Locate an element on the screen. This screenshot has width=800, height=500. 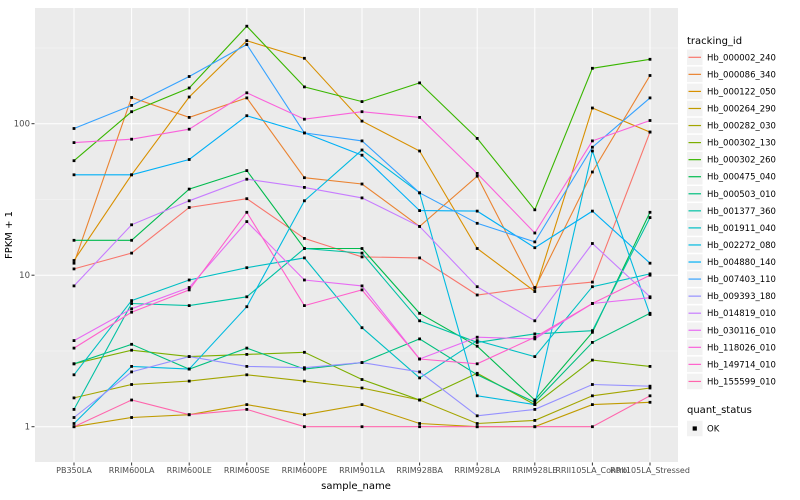
legend-item-Hb_118026_010: Hb_118026_010 is located at coordinates (731, 347).